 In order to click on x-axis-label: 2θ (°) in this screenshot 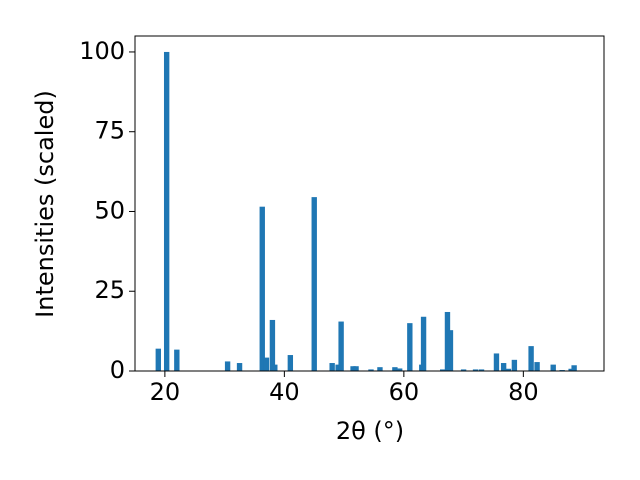, I will do `click(370, 431)`.